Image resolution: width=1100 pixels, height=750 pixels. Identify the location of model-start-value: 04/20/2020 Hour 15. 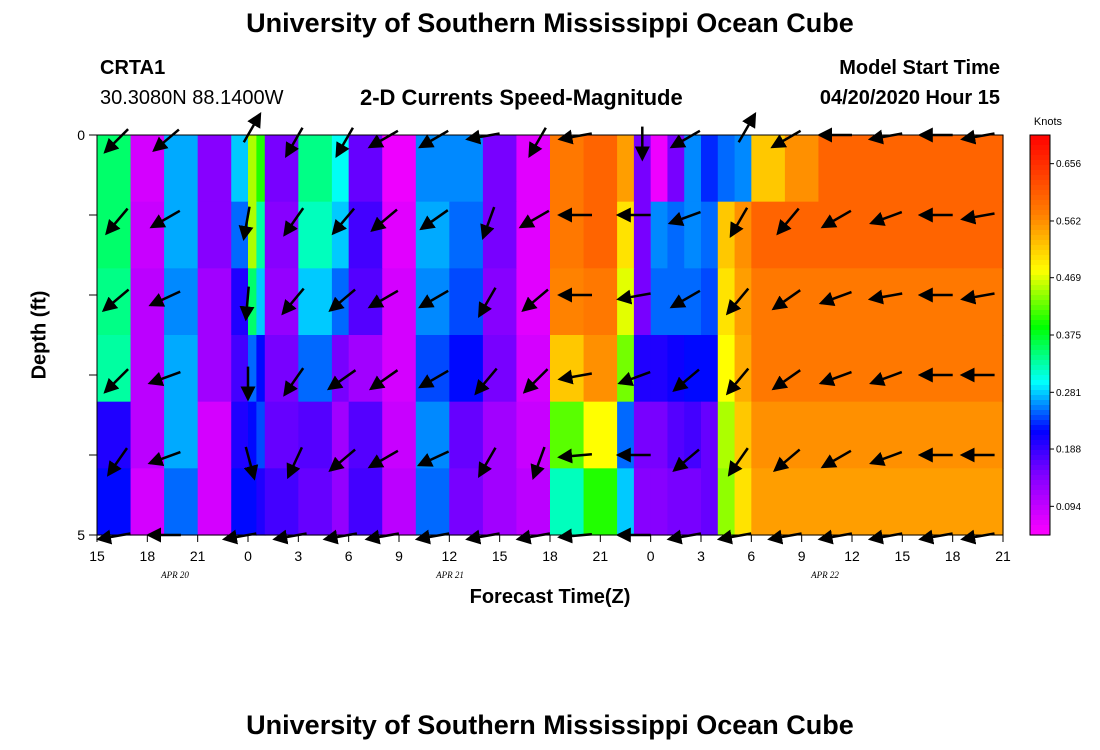
(909, 98).